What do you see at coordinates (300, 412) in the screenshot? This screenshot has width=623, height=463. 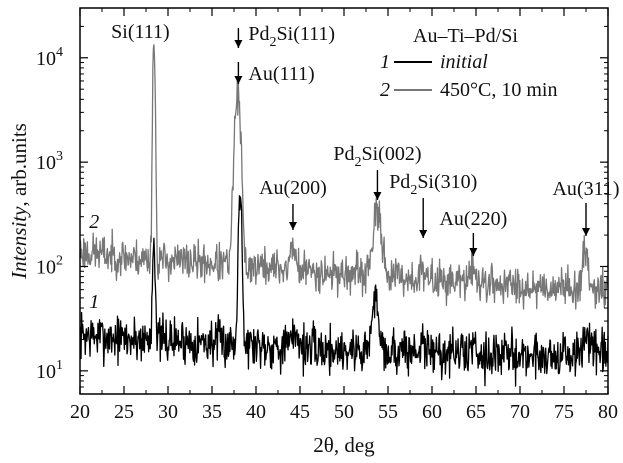 I see `x-tick-label: 45` at bounding box center [300, 412].